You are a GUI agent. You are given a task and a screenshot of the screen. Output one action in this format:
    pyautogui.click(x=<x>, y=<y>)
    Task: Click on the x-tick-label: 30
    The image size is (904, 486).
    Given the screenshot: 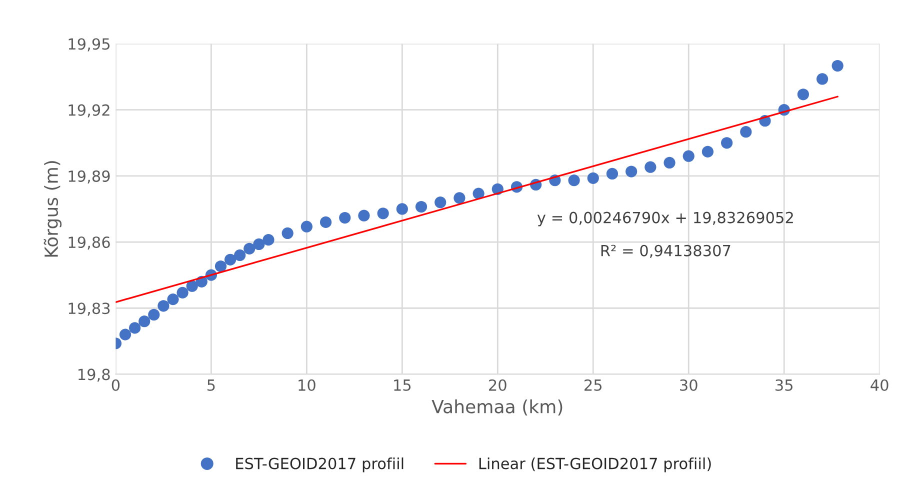 What is the action you would take?
    pyautogui.click(x=689, y=385)
    